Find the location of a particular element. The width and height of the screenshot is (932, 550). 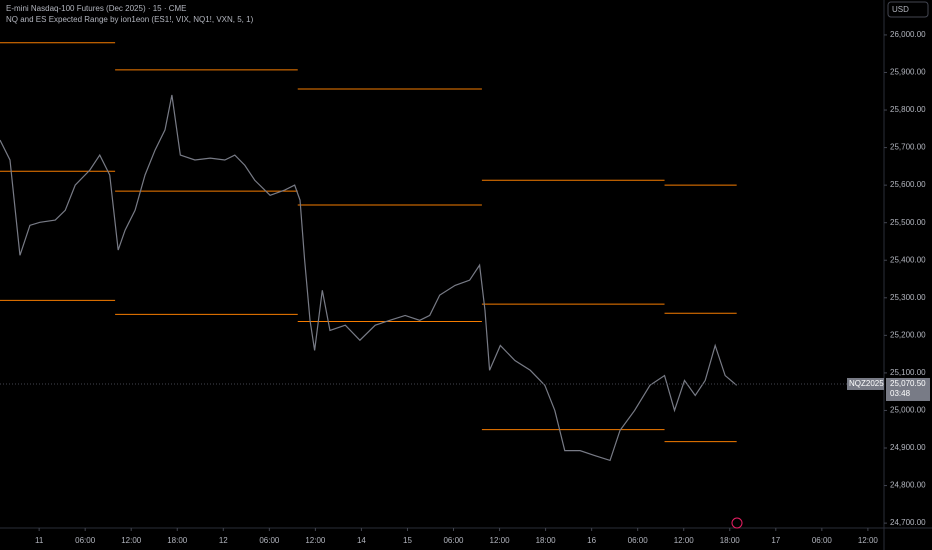

y-tick-label: 24,800.00 is located at coordinates (908, 485).